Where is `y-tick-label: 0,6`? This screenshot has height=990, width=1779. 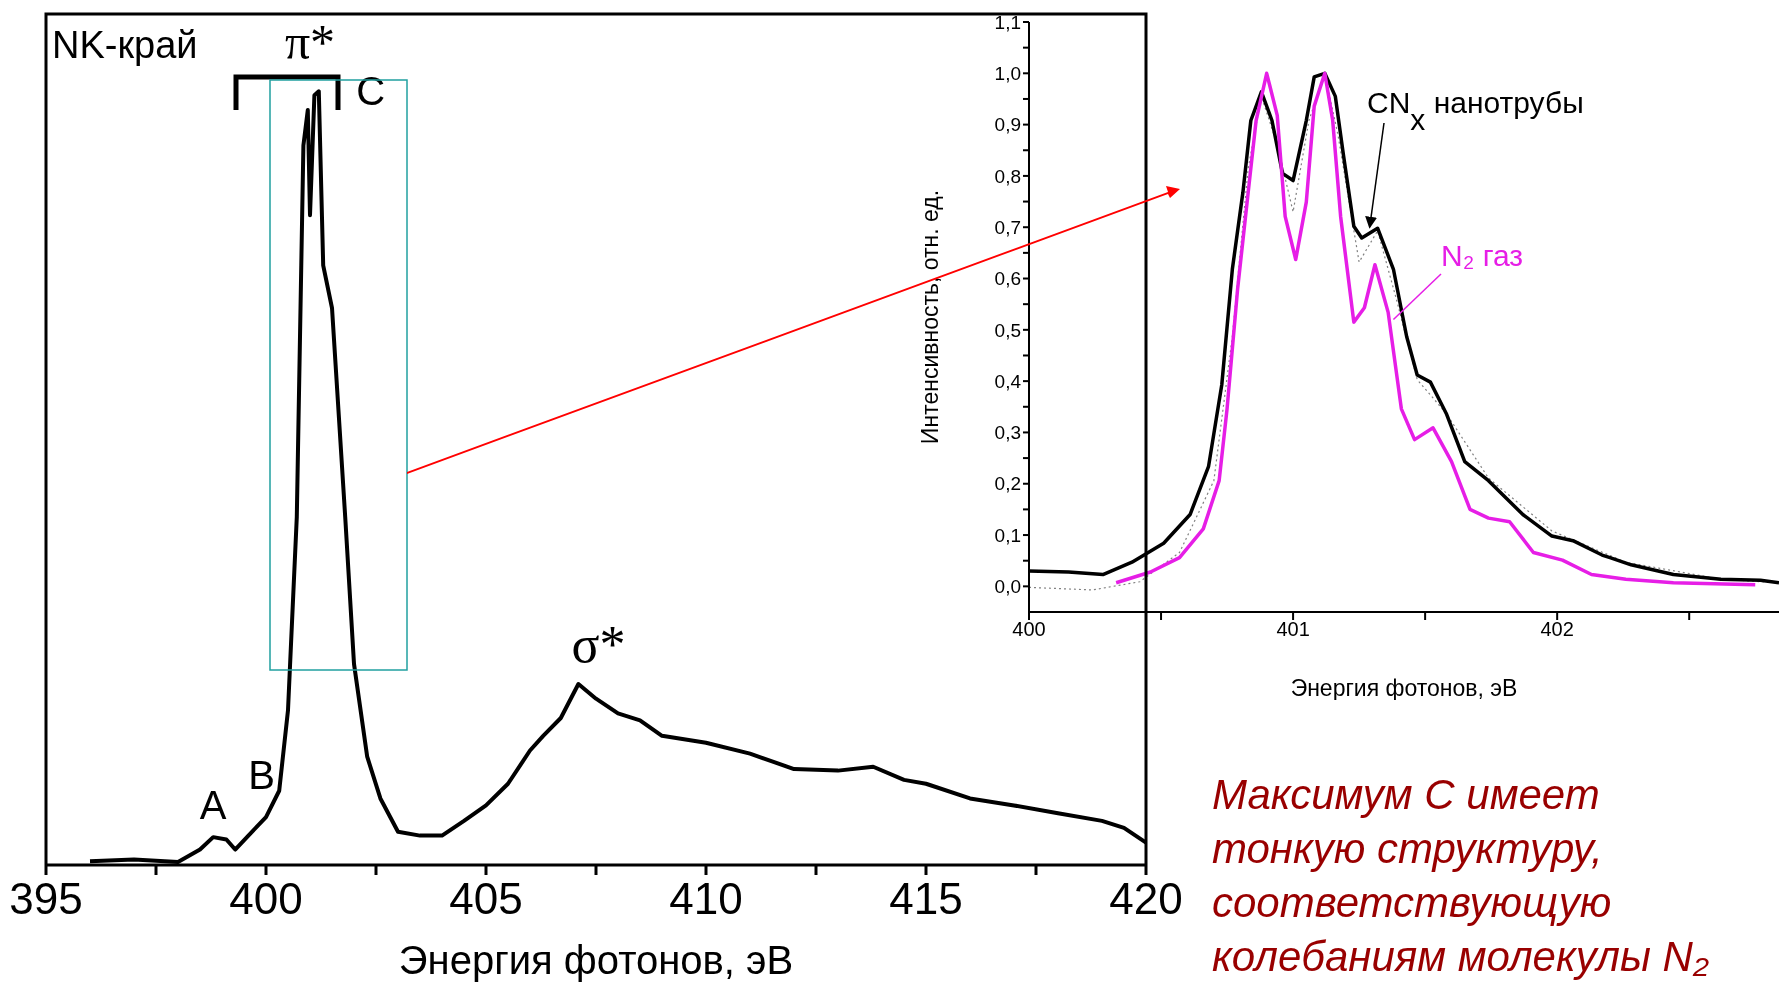
y-tick-label: 0,6 is located at coordinates (1007, 279).